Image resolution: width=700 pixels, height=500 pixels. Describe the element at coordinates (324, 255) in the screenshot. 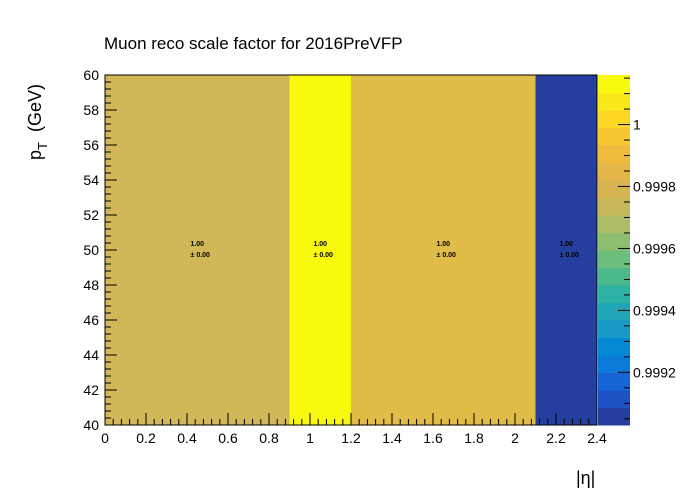

I see `cell-error-label-1: ± 0.00` at that location.